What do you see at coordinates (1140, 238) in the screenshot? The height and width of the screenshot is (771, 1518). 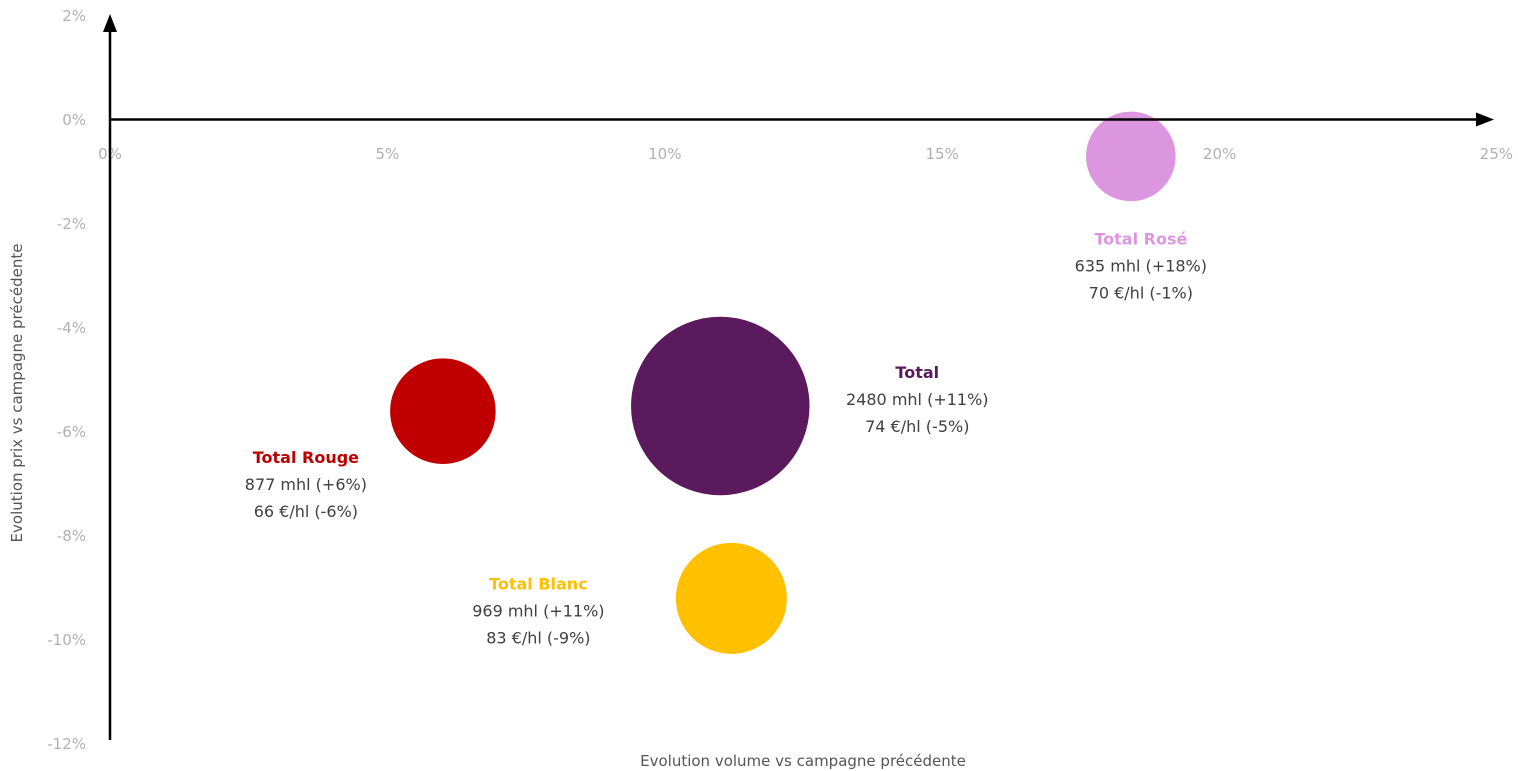 I see `bubble-name-label: Total Rosé` at bounding box center [1140, 238].